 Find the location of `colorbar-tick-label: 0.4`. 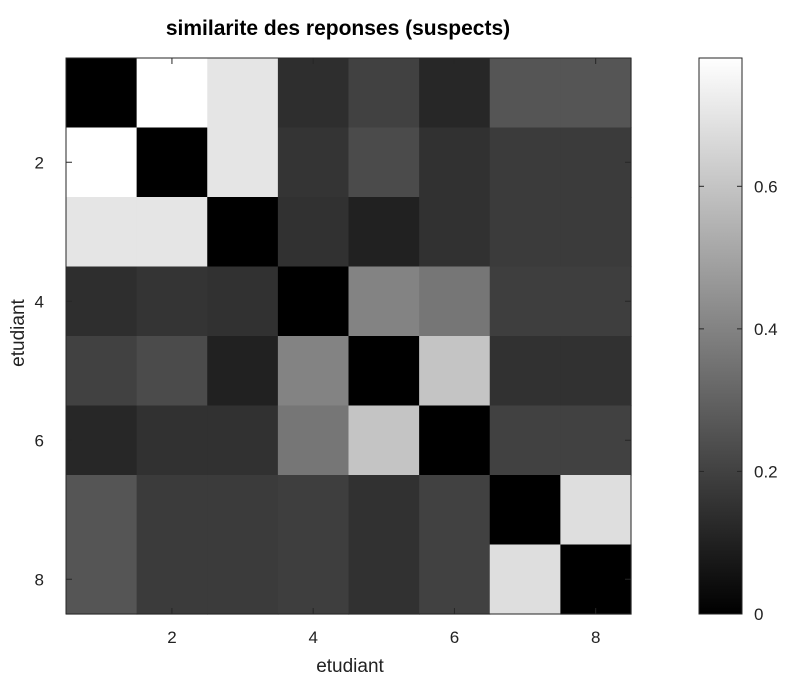

colorbar-tick-label: 0.4 is located at coordinates (766, 329).